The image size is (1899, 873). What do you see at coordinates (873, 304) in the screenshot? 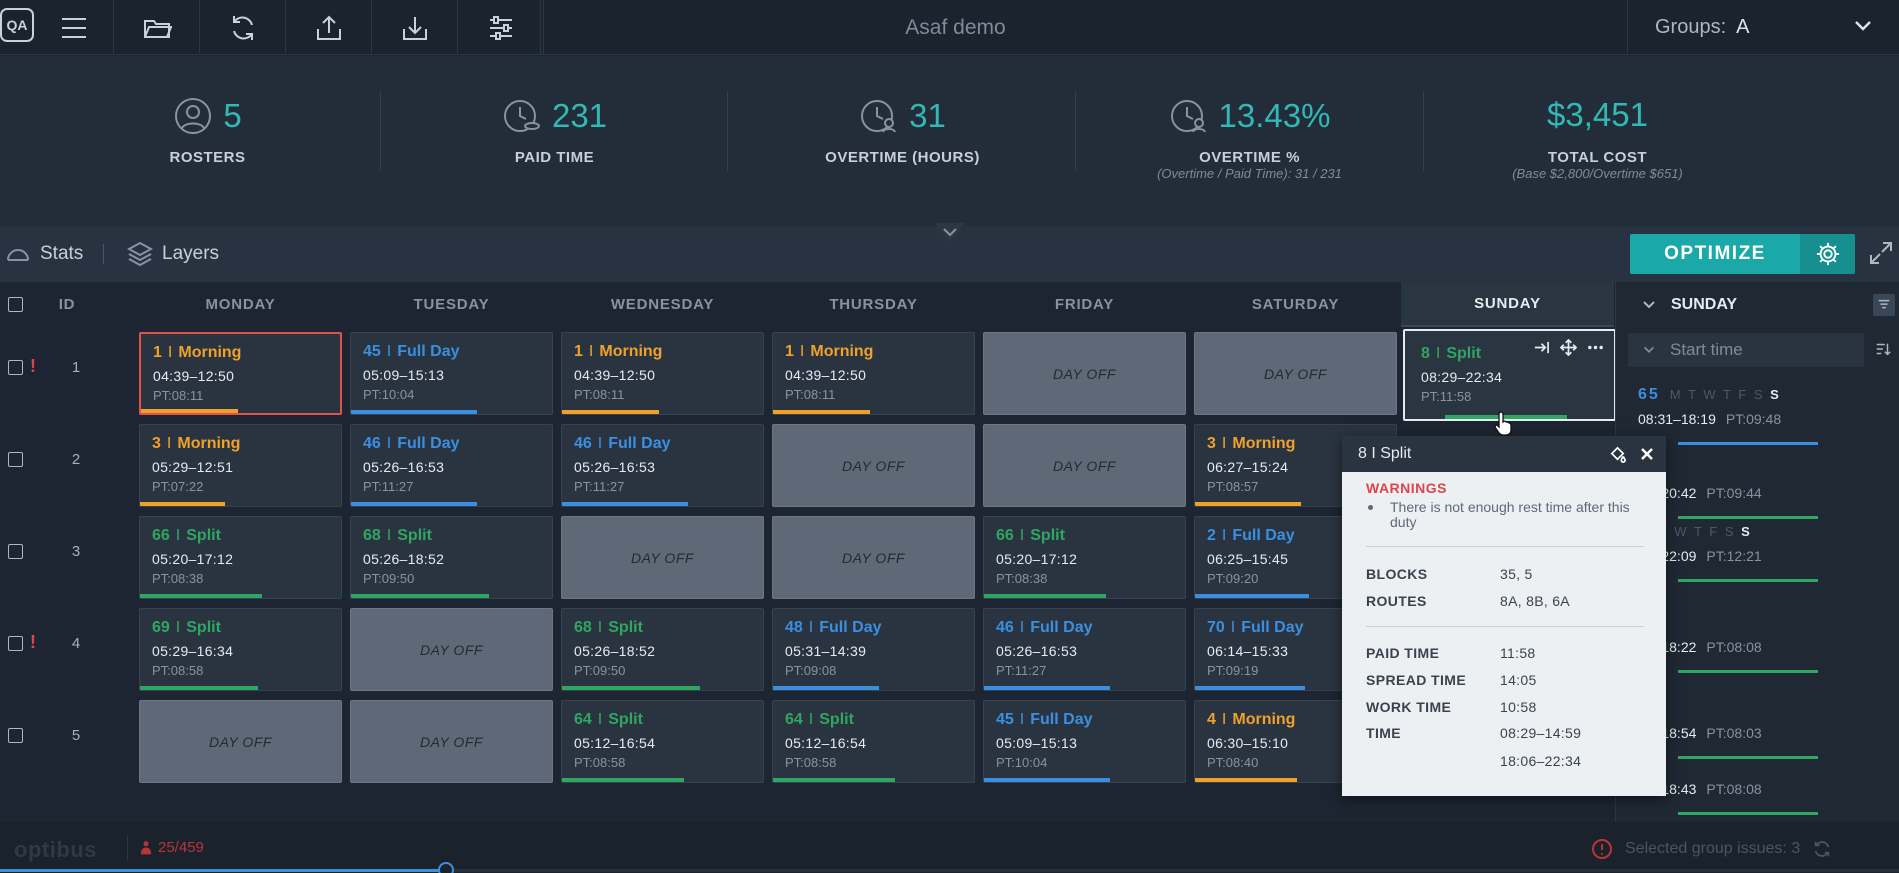
I see `column-header-thursday: THURSDAY` at bounding box center [873, 304].